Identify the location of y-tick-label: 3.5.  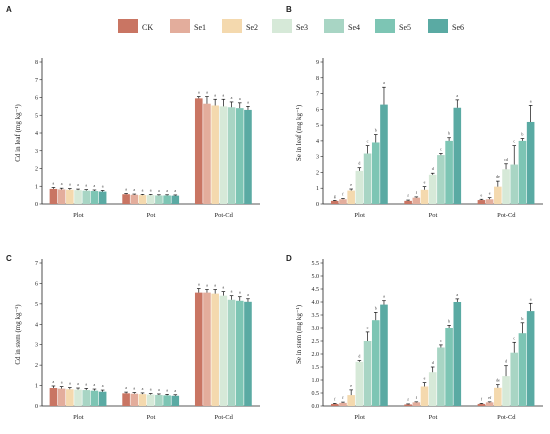
(316, 316).